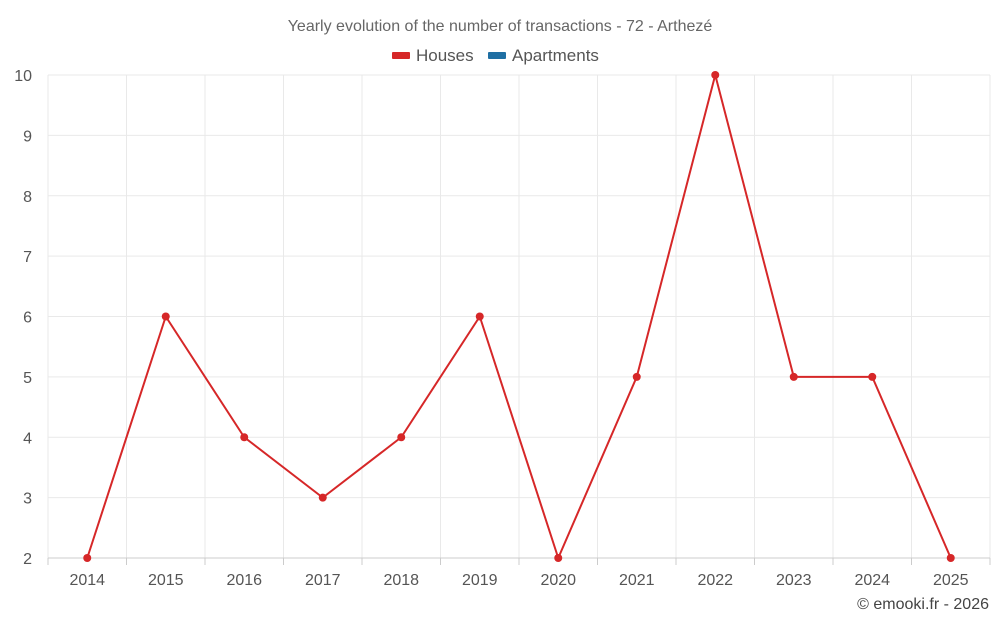 The width and height of the screenshot is (1000, 625). Describe the element at coordinates (715, 580) in the screenshot. I see `x-tick-label: 2022` at that location.